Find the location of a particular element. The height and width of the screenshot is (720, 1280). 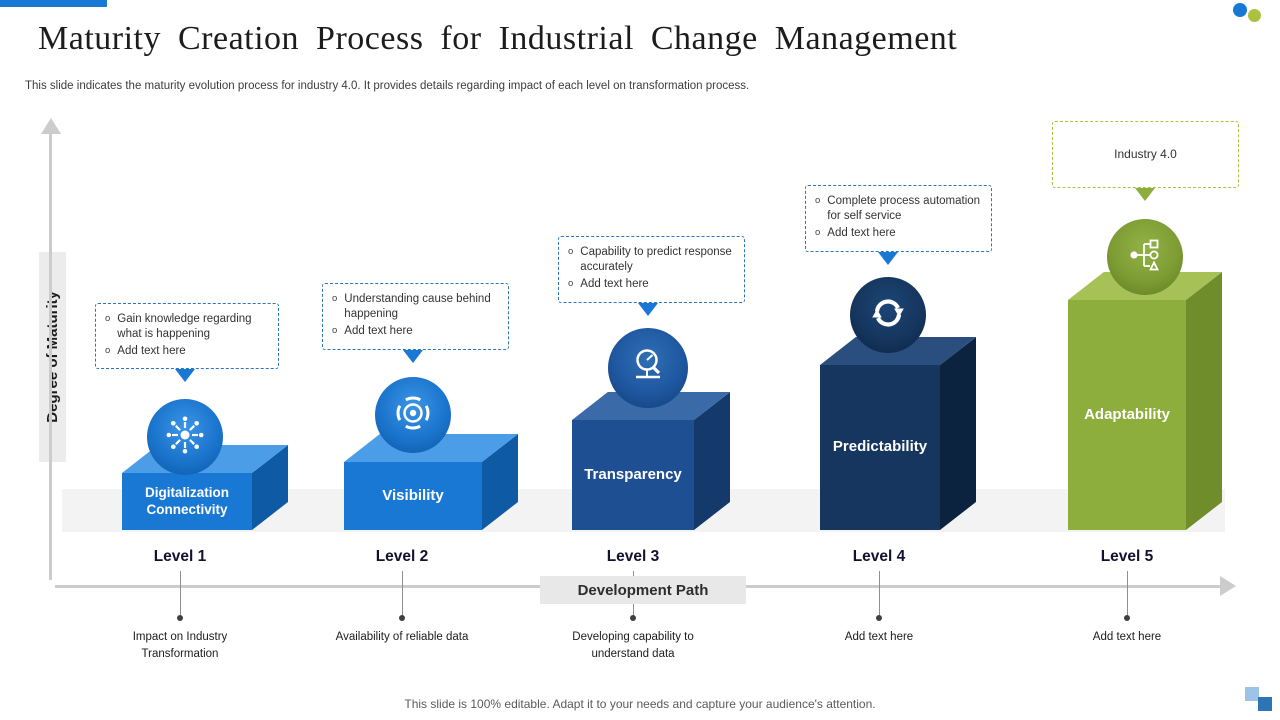

level-1-description: Impact on Industry Transformation is located at coordinates (180, 645).